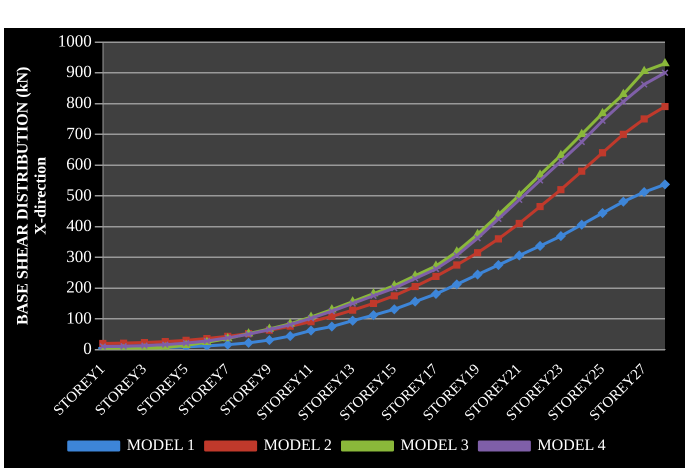  I want to click on y-tick-label: 1000, so click(75, 40).